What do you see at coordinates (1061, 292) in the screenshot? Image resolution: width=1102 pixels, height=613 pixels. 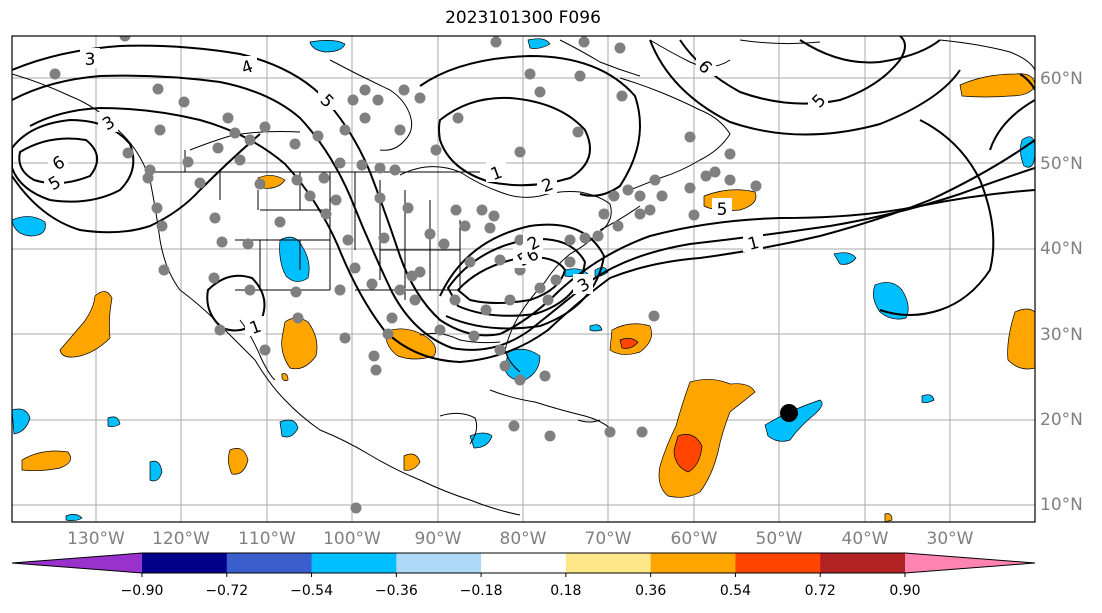 I see `lat-labels: 60°N 50°N 40°N 30°N 20°N 10°N` at bounding box center [1061, 292].